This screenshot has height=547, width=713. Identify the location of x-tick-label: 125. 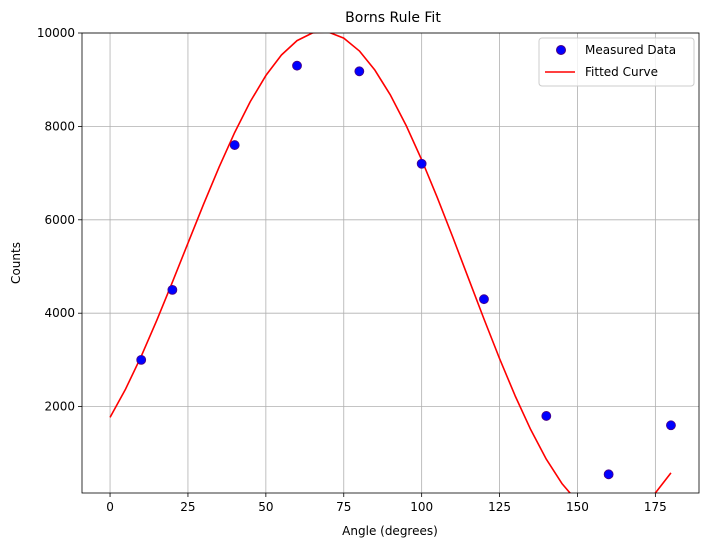
(499, 507).